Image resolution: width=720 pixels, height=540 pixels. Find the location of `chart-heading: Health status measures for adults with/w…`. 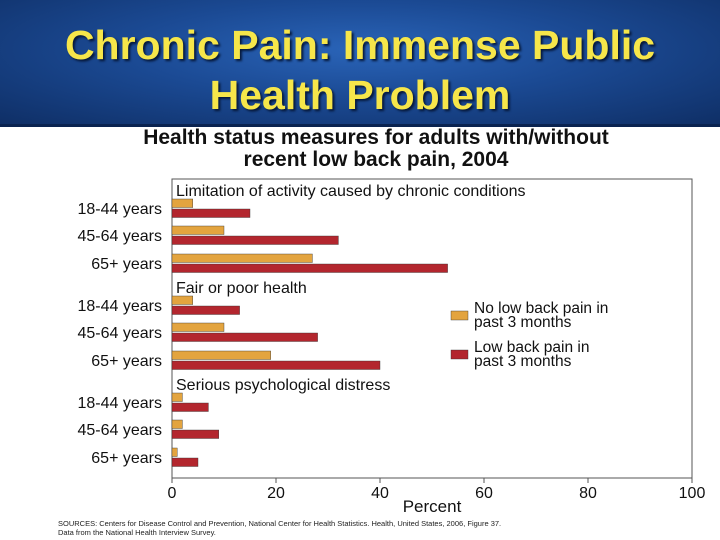

chart-heading: Health status measures for adults with/w… is located at coordinates (376, 149).